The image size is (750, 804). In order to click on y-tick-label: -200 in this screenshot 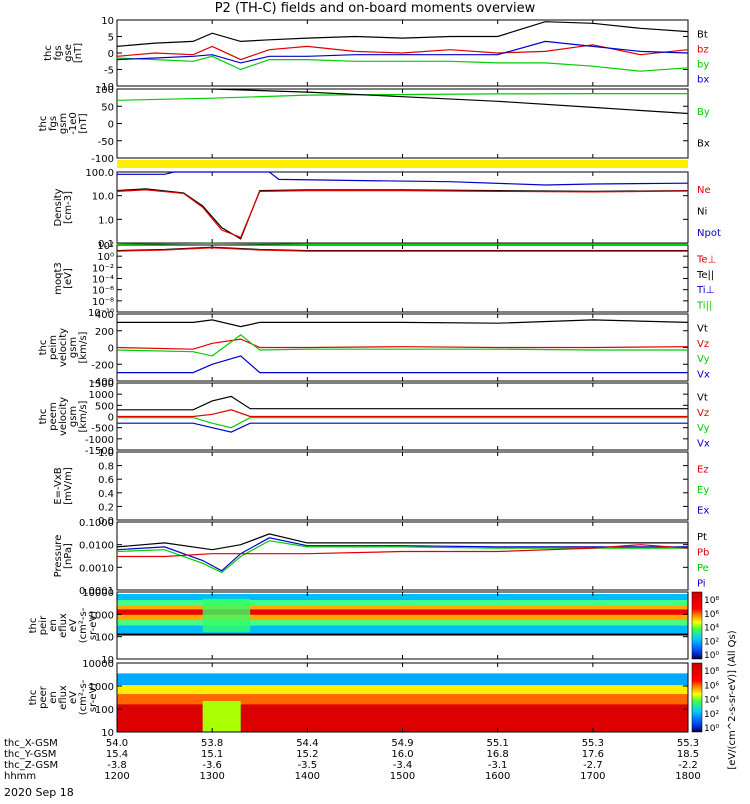, I will do `click(102, 365)`.